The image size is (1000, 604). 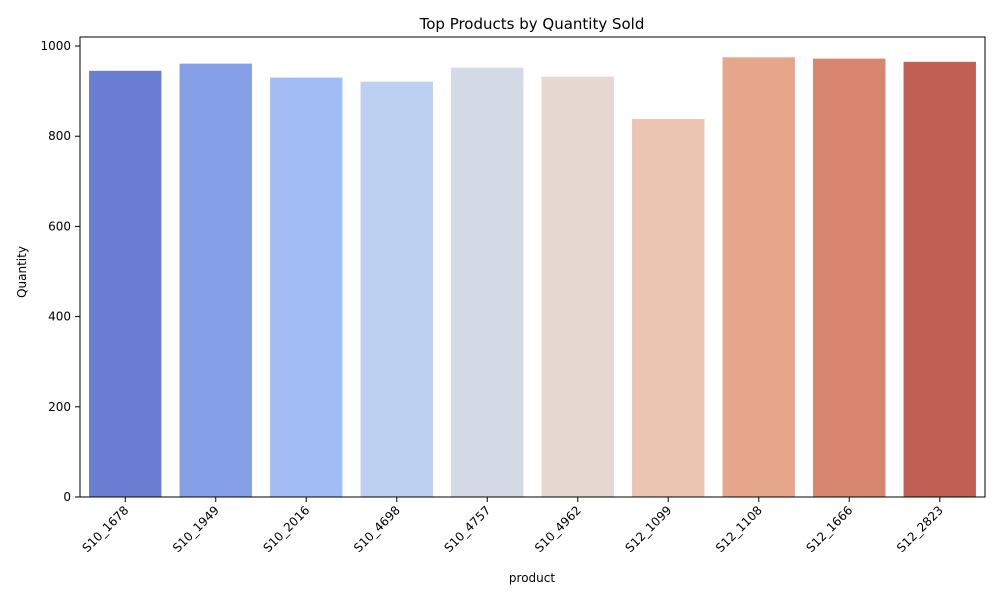 What do you see at coordinates (105, 529) in the screenshot?
I see `x-tick-label: S10_1678` at bounding box center [105, 529].